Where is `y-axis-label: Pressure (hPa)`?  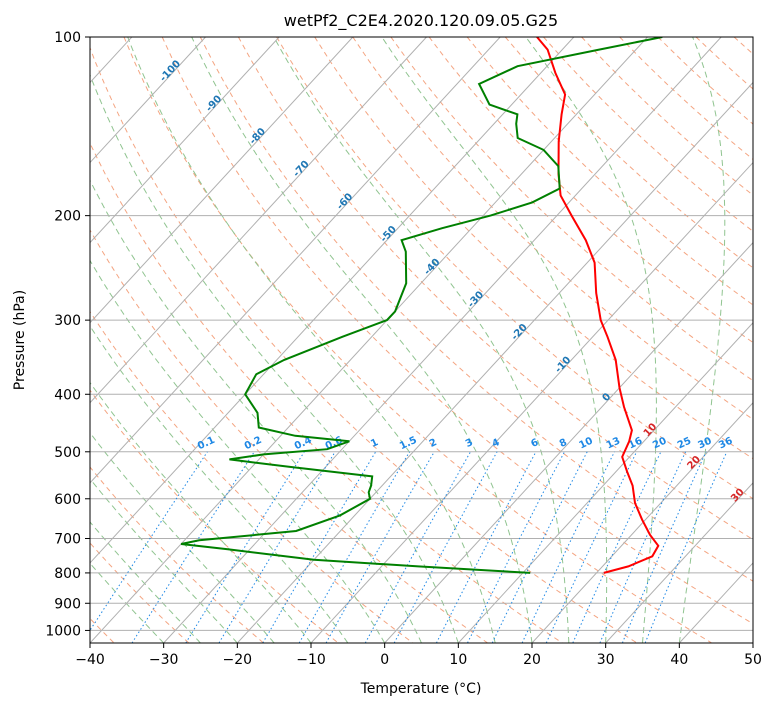 y-axis-label: Pressure (hPa) is located at coordinates (20, 340).